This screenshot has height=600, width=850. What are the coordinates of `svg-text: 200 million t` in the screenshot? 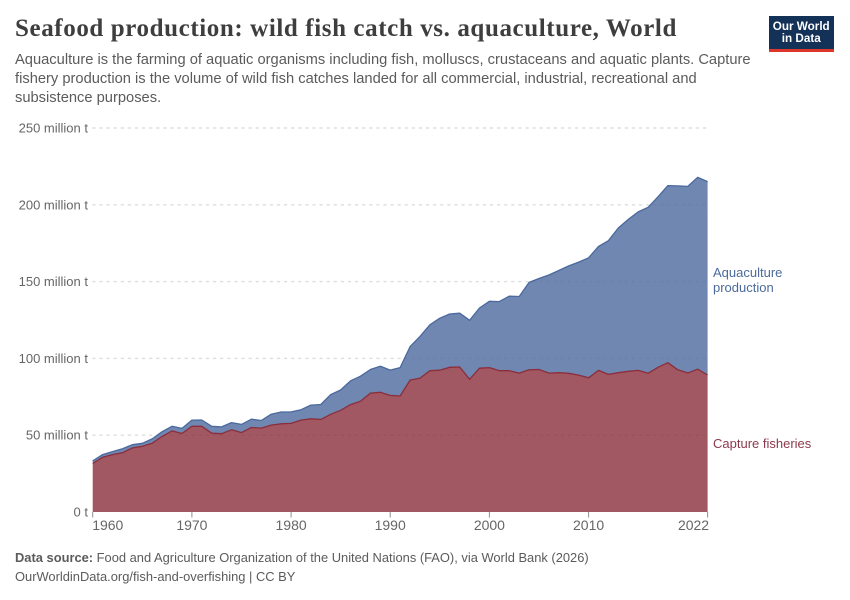 It's located at (54, 204).